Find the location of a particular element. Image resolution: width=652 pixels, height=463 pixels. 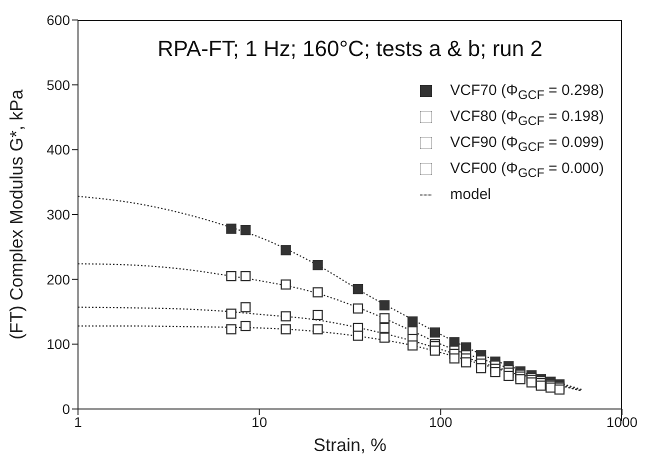

y-tick-label: 400 is located at coordinates (58, 150).